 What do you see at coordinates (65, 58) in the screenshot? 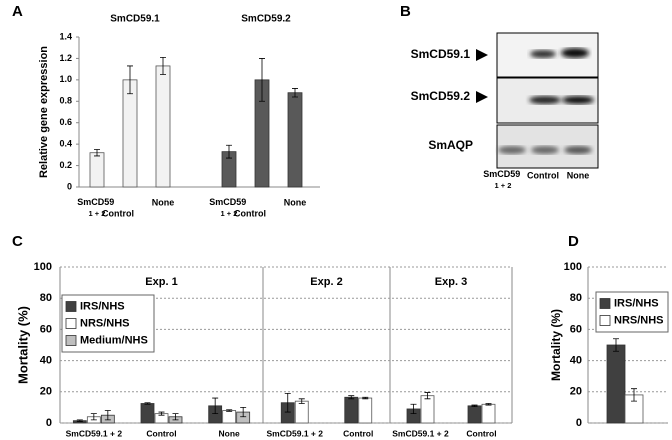
I see `y-tick-label: 1.2` at bounding box center [65, 58].